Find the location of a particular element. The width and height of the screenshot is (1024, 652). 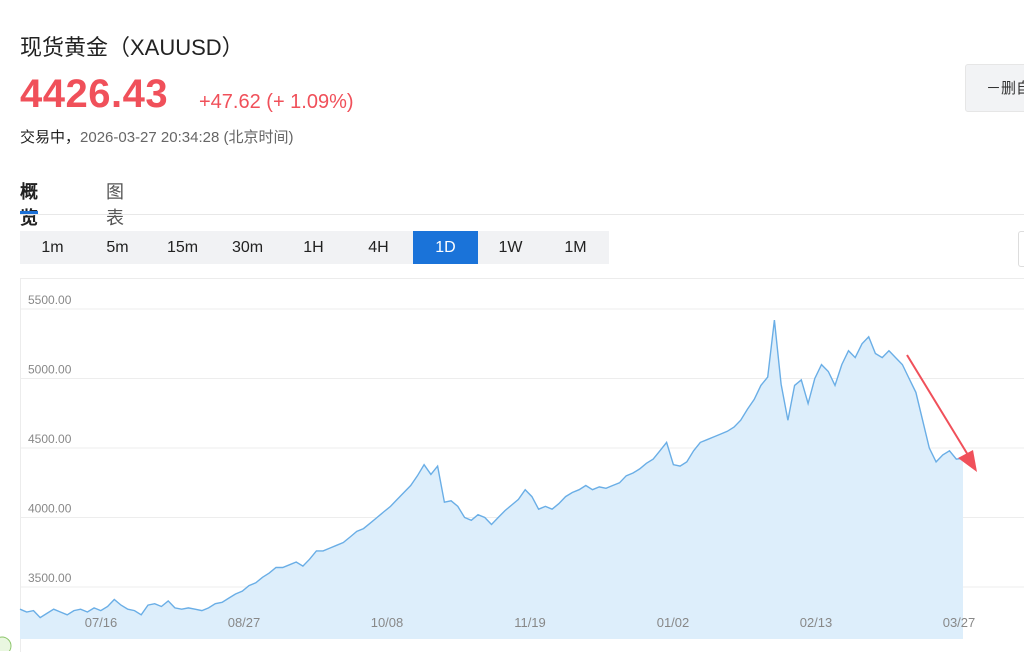

interval-5m: 5m is located at coordinates (117, 247).